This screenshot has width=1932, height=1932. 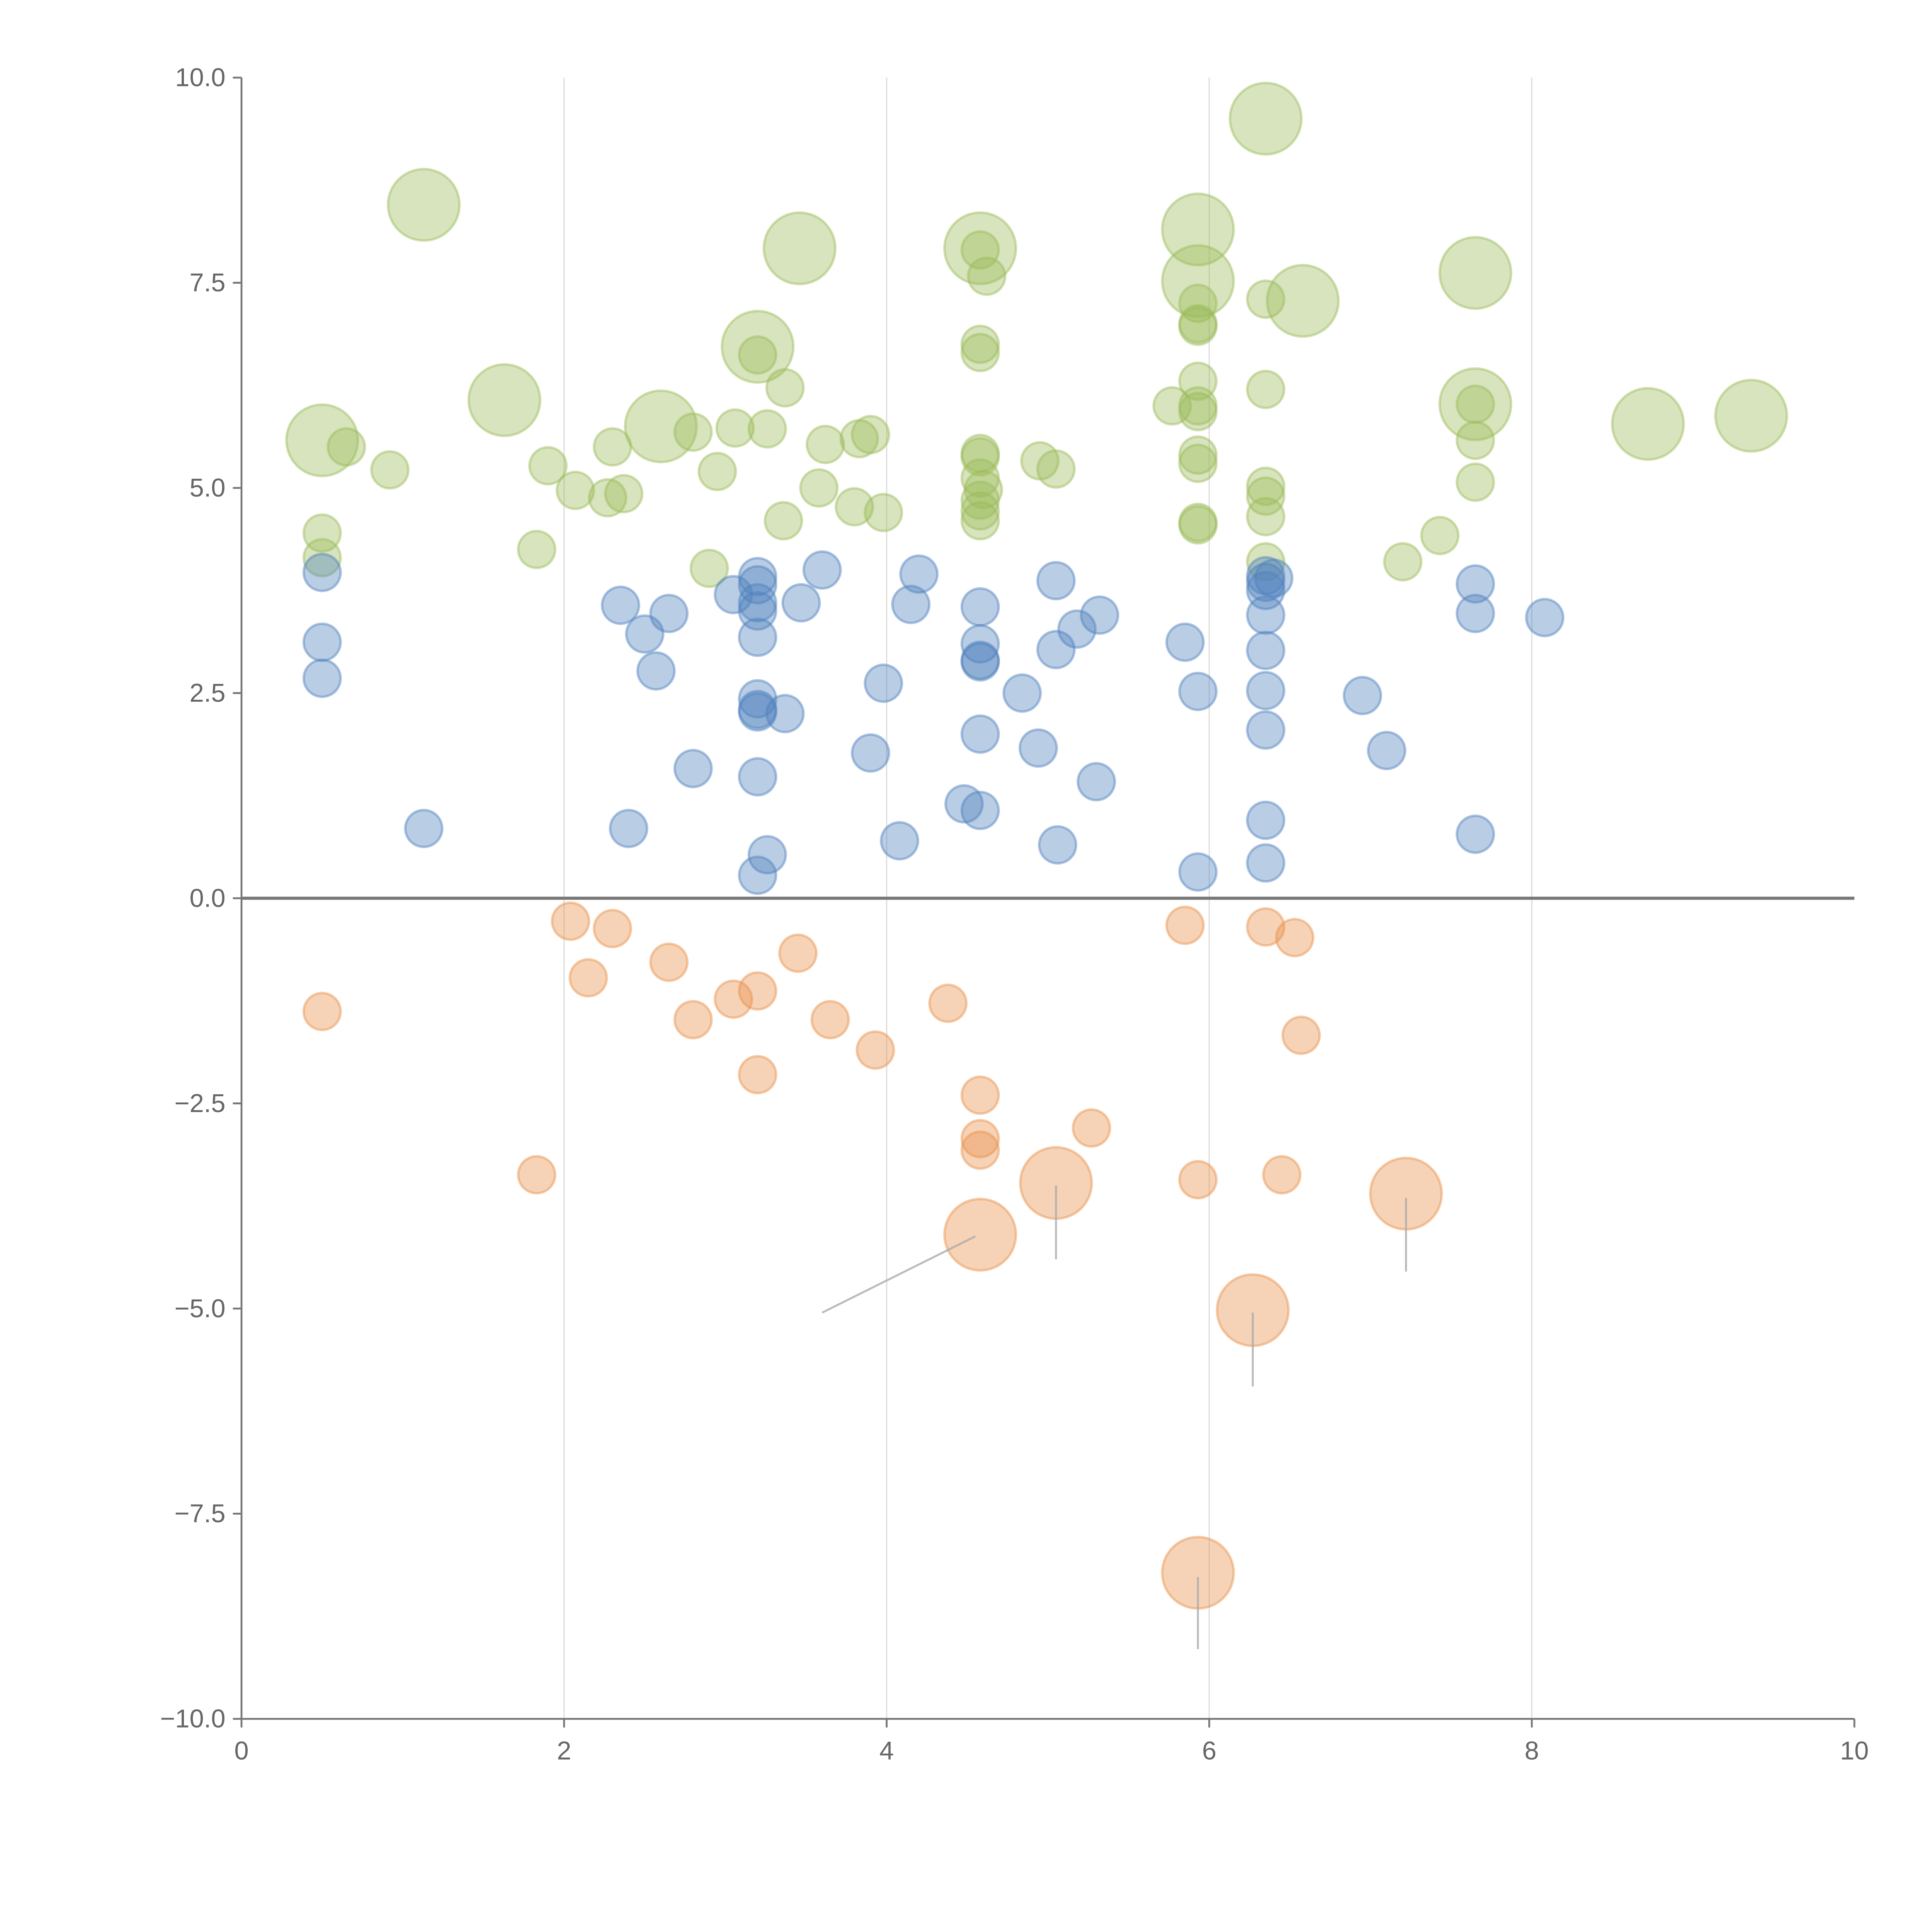 What do you see at coordinates (1114, 1417) in the screenshot?
I see `label-leader-lines` at bounding box center [1114, 1417].